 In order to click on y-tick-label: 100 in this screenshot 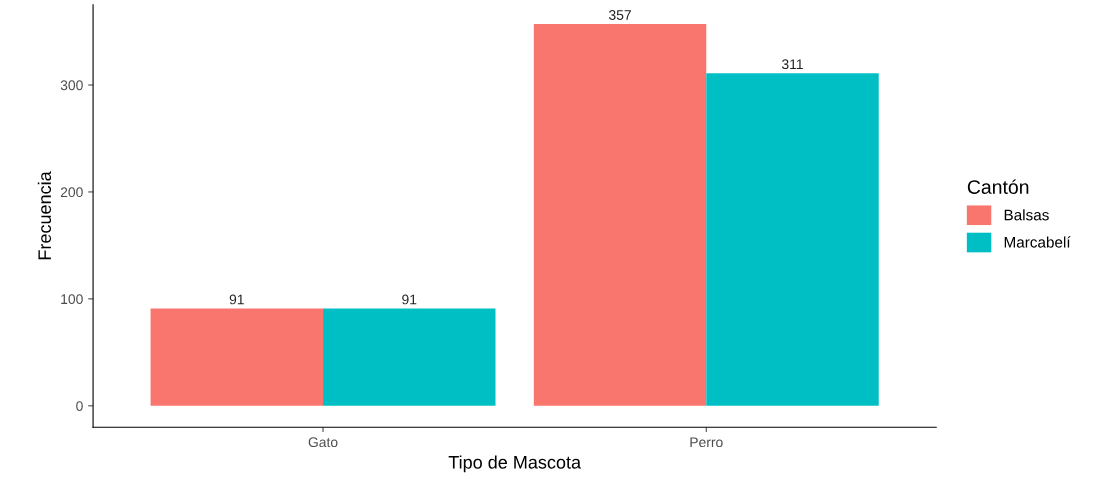, I will do `click(72, 299)`.